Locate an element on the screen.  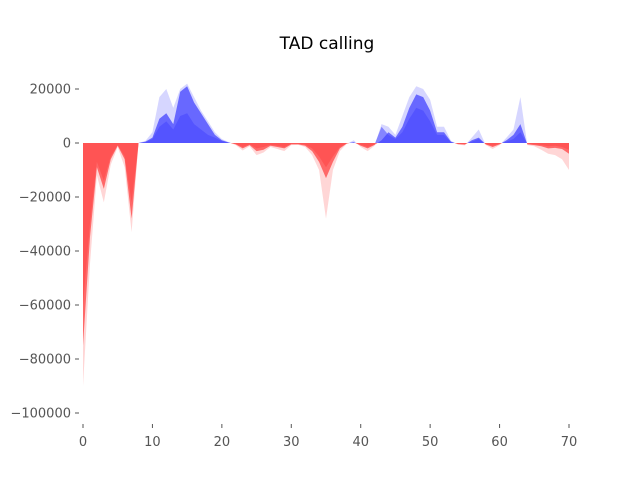
x-axis: 0 10 20 30 40 50 60 70 is located at coordinates (328, 437).